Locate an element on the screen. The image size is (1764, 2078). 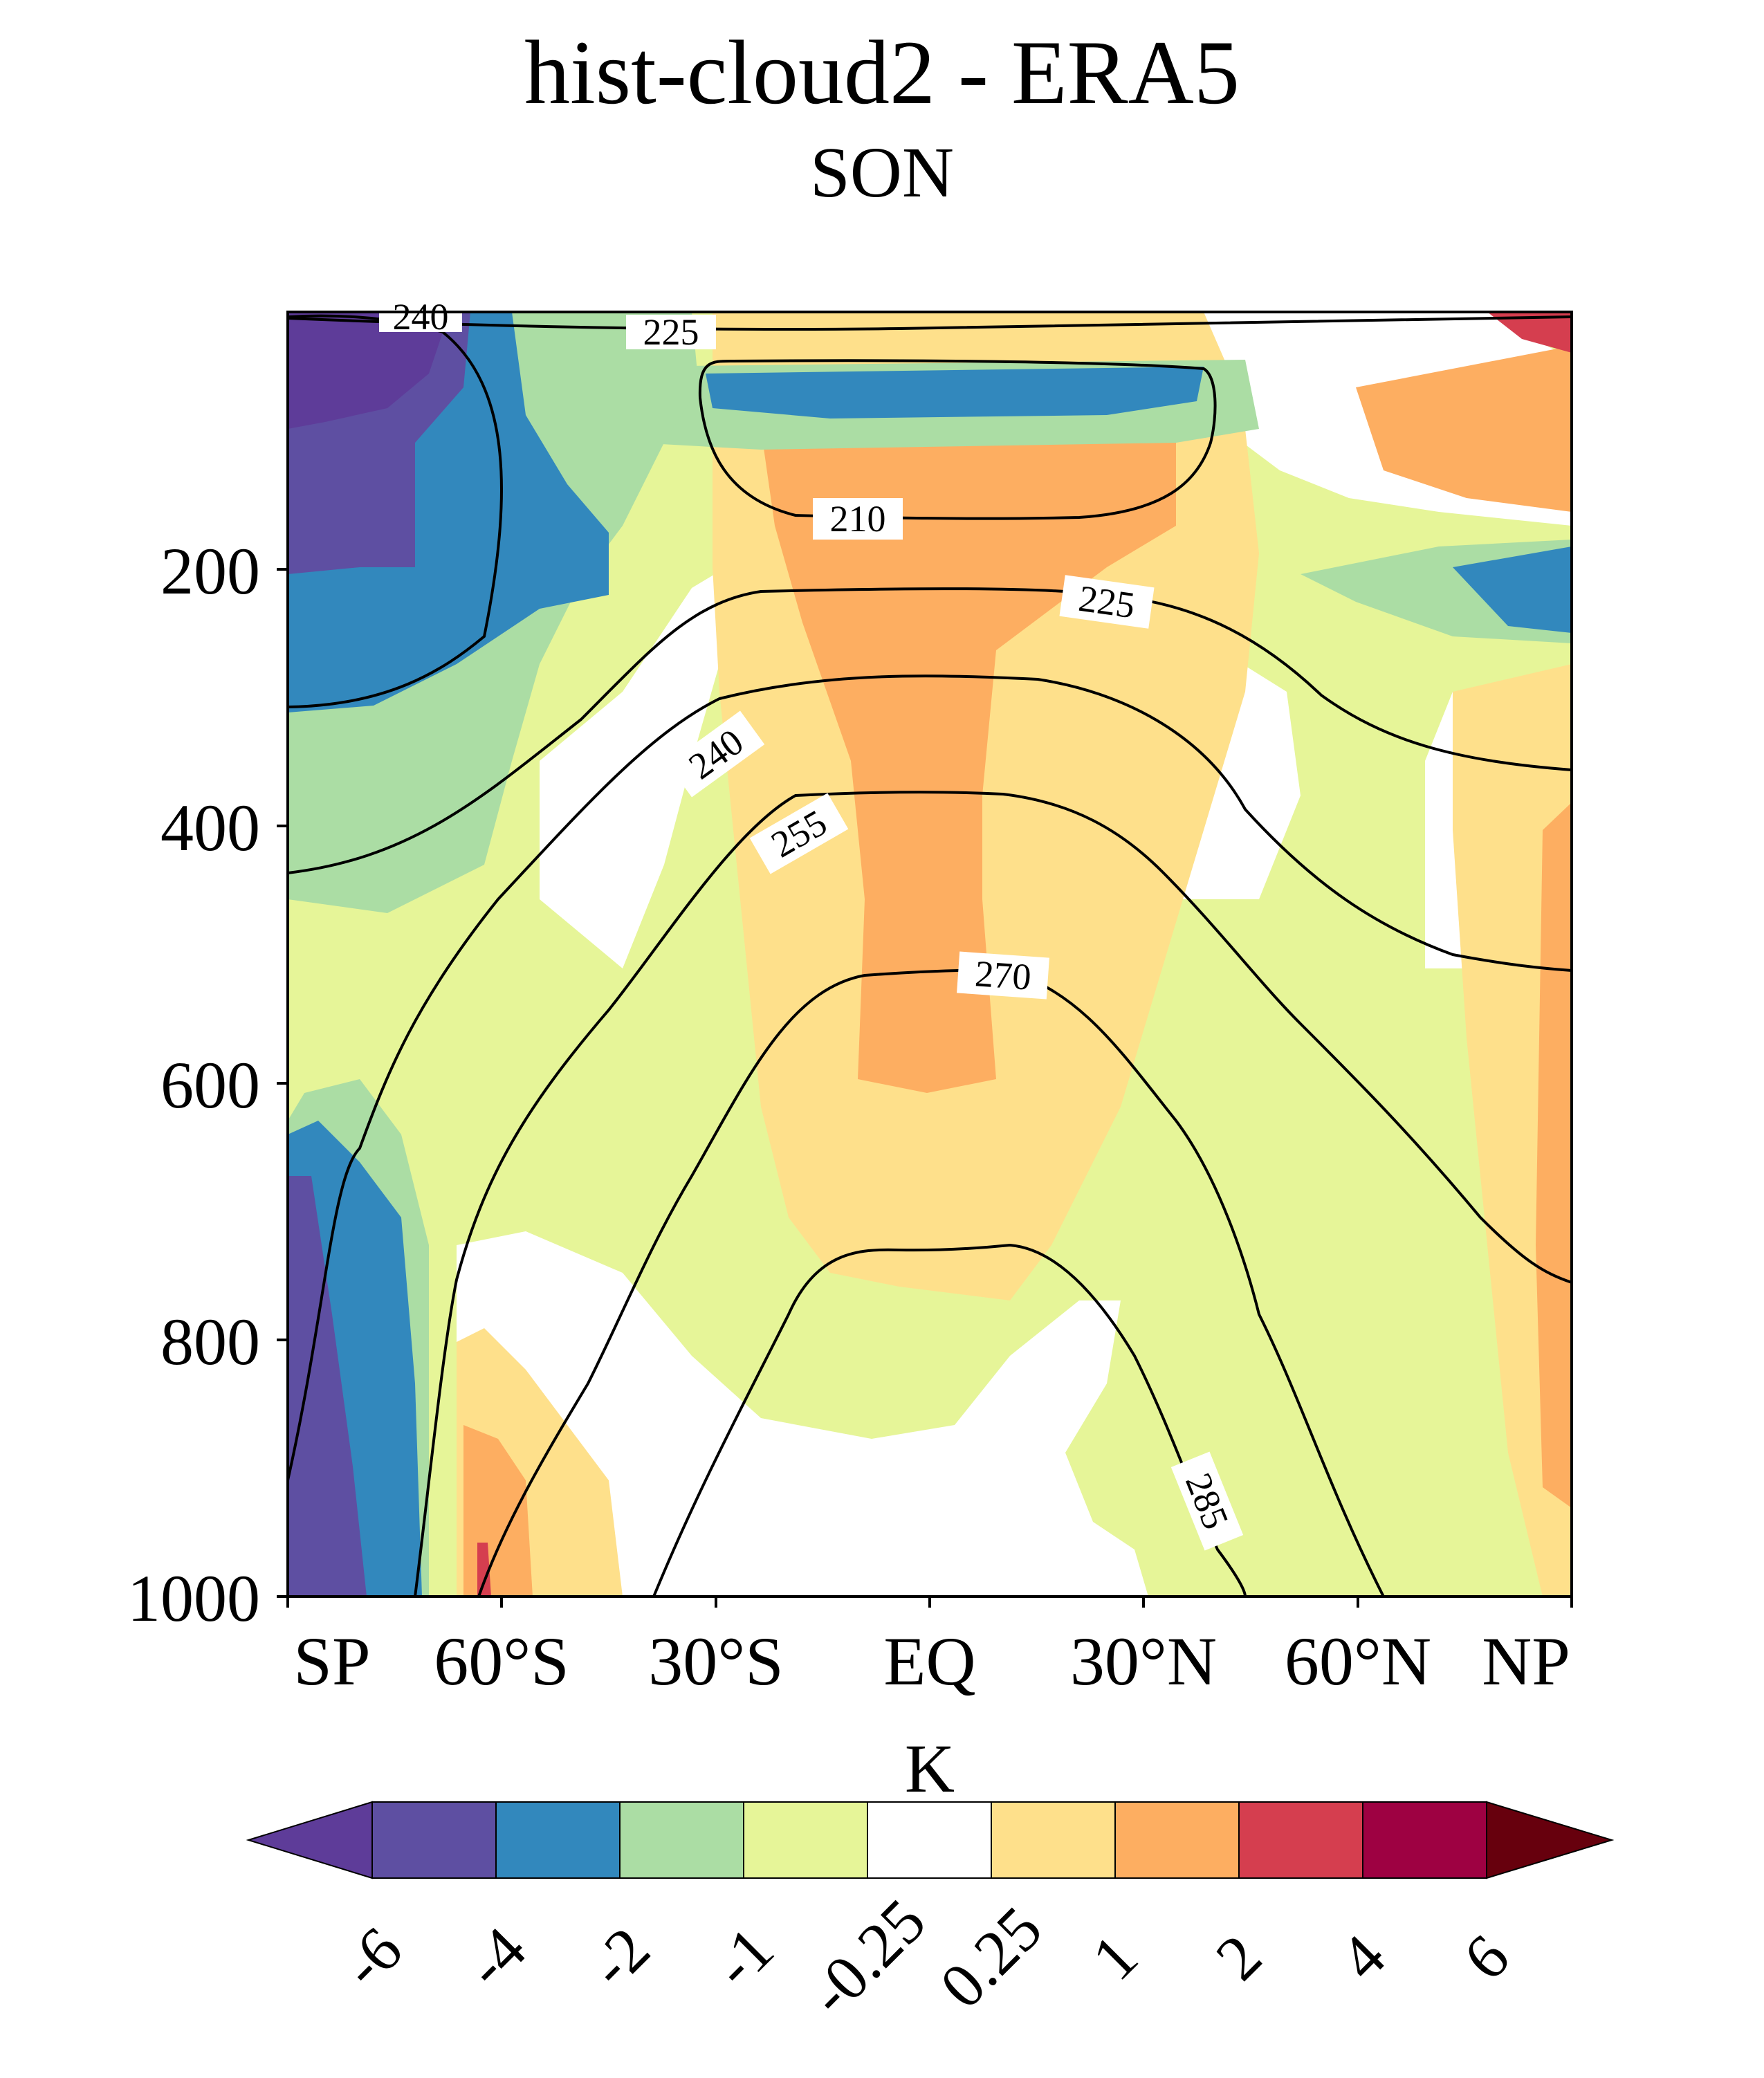
colorbar-tick-label: -6 is located at coordinates (371, 1957).